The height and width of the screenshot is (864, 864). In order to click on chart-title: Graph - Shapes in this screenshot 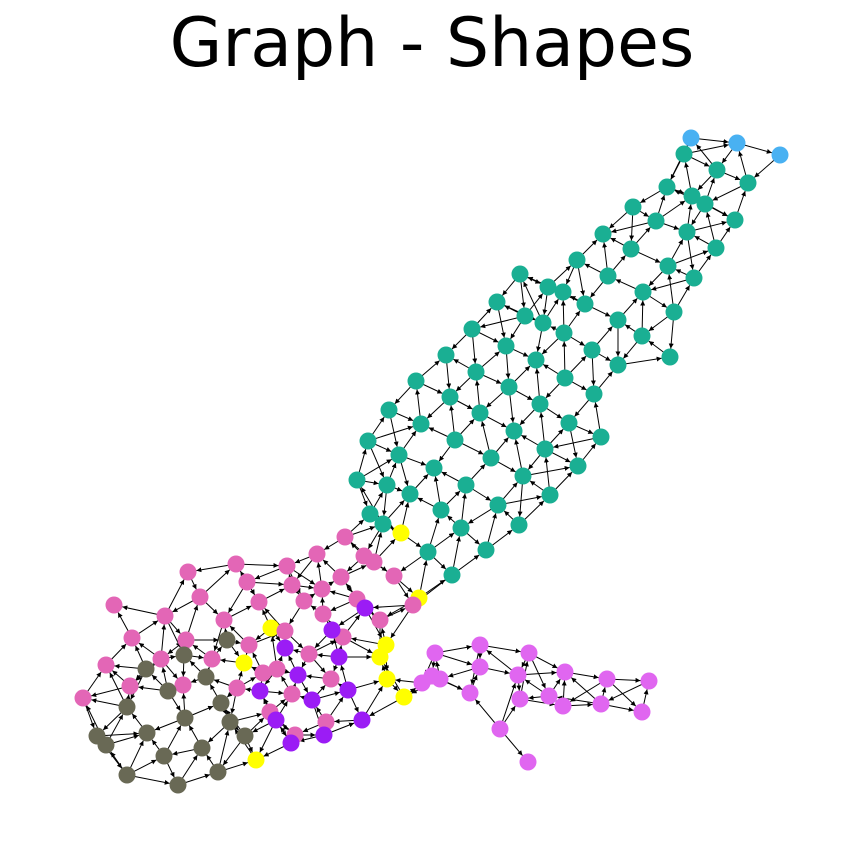, I will do `click(432, 43)`.